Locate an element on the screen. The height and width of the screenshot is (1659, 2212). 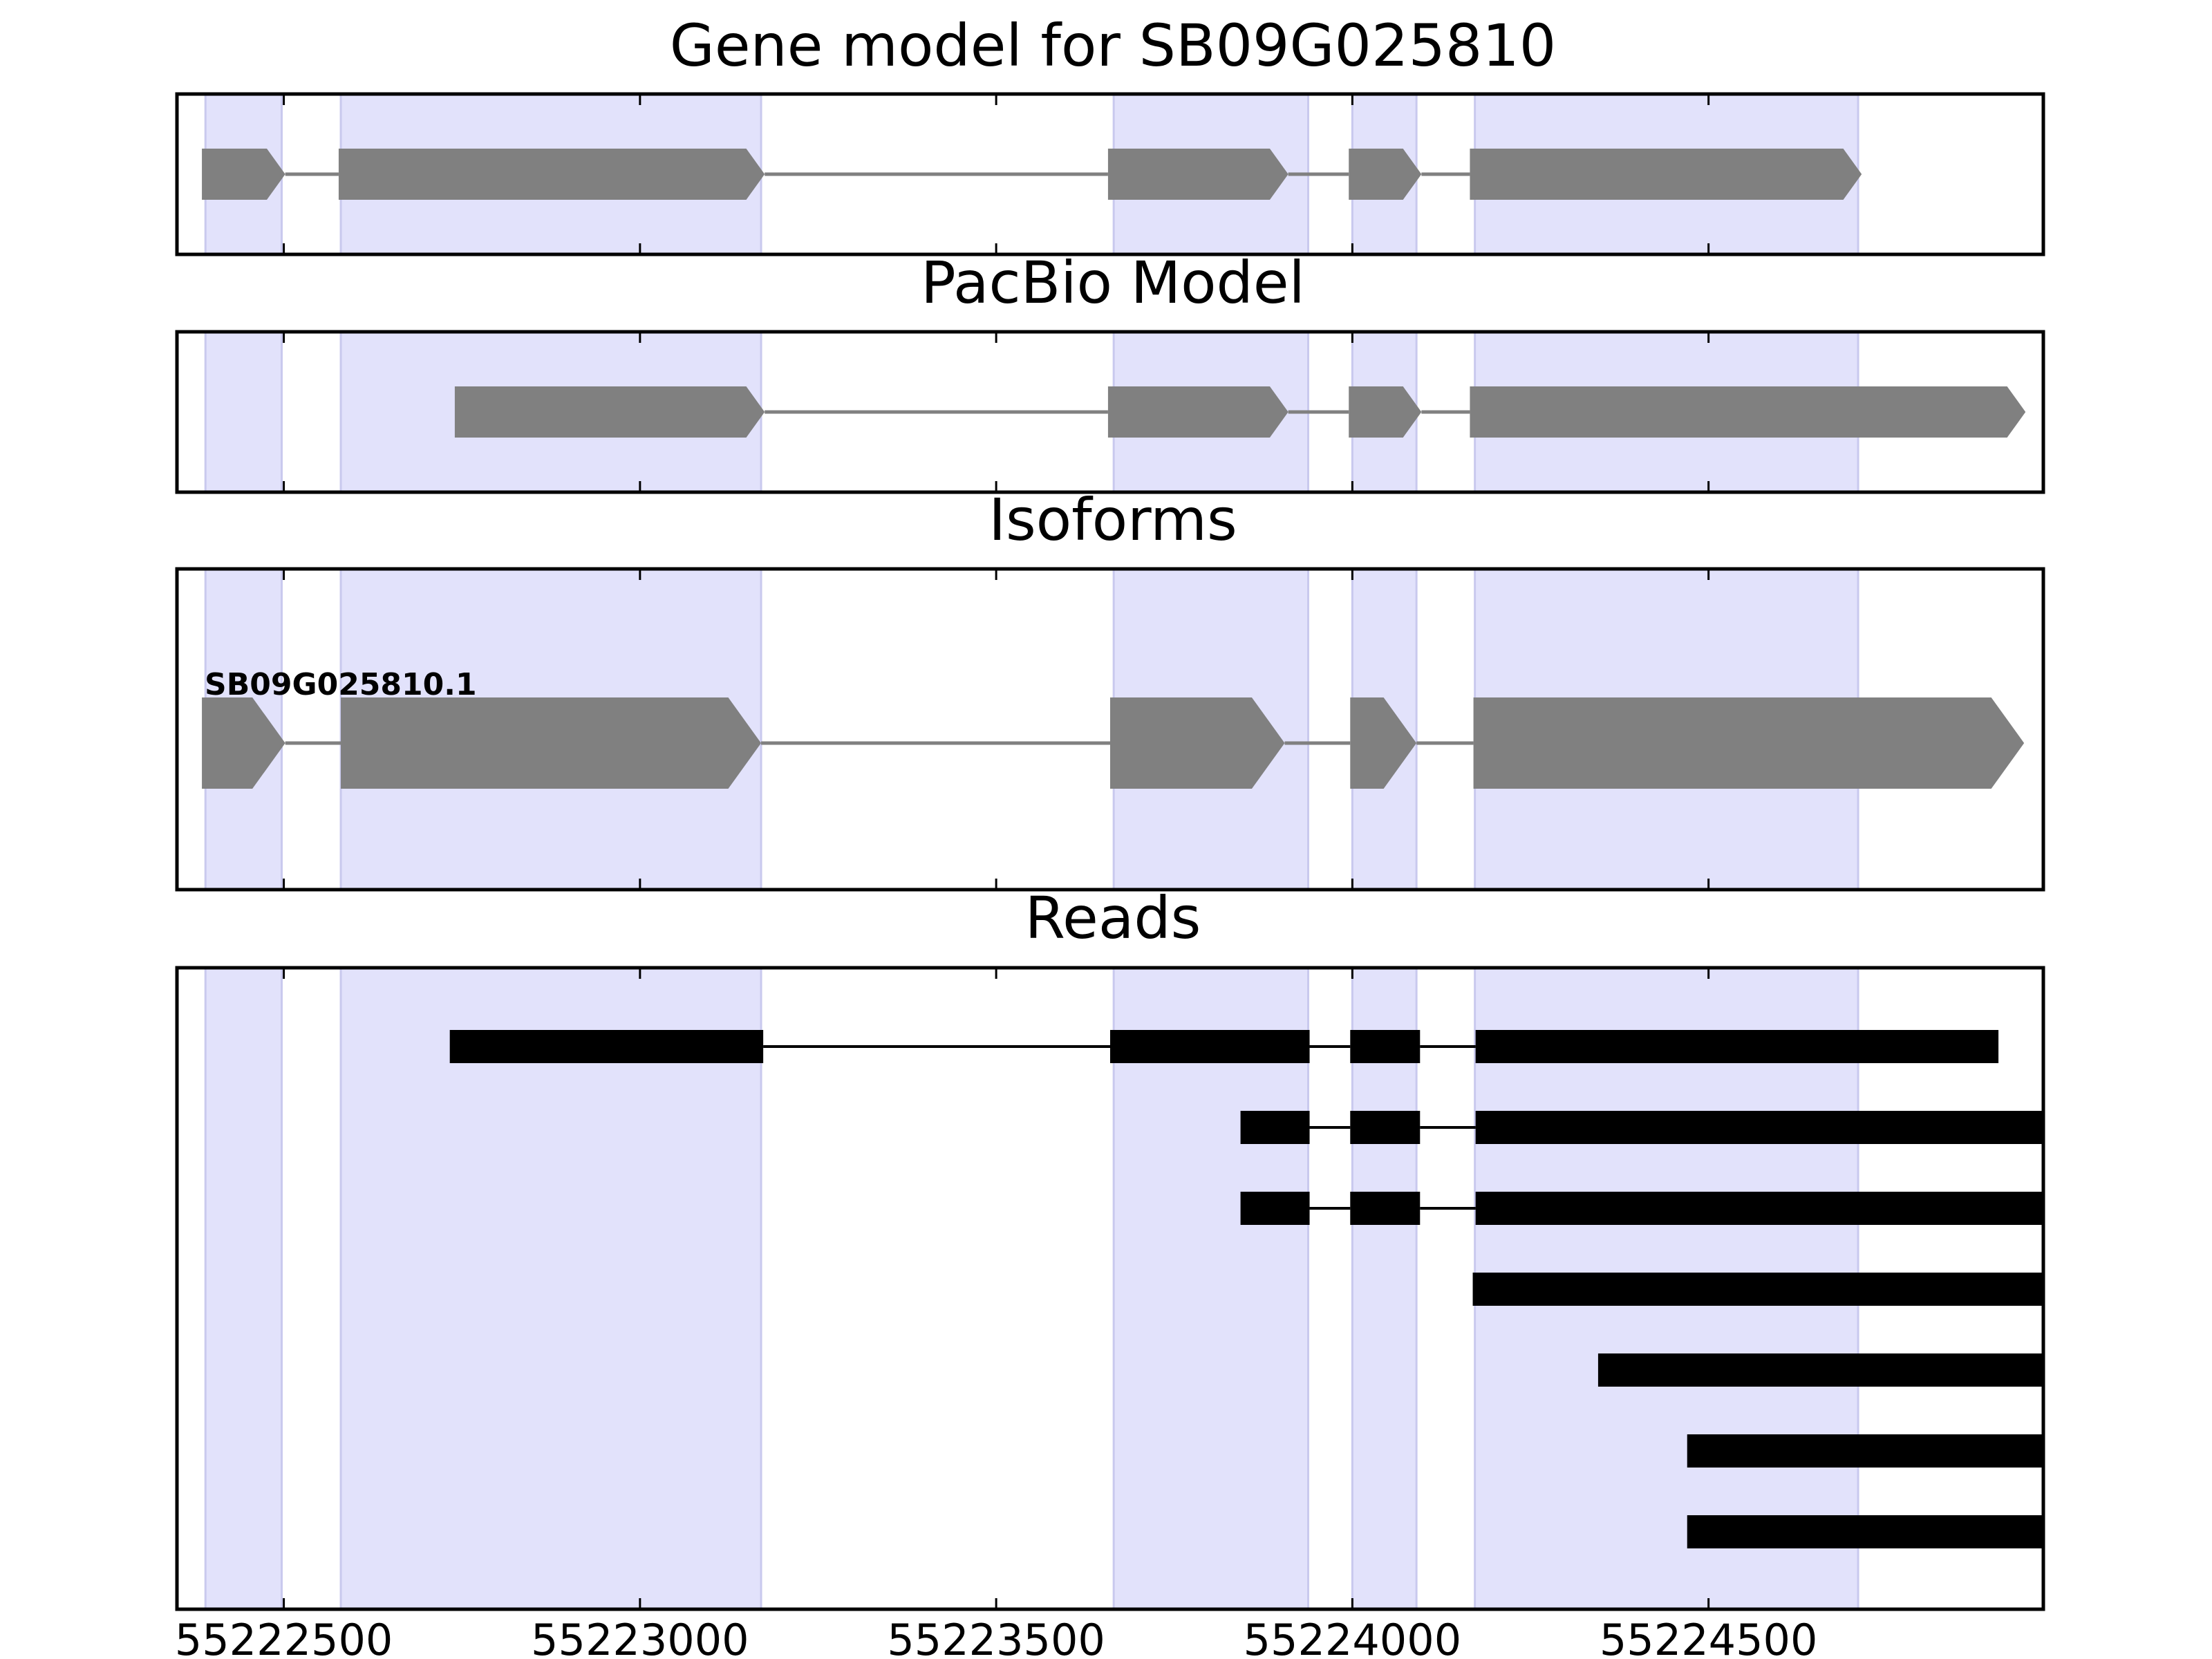
x-tick-labels: 55222500 55223000 55223500 55224000 55224500 is located at coordinates (997, 1637).